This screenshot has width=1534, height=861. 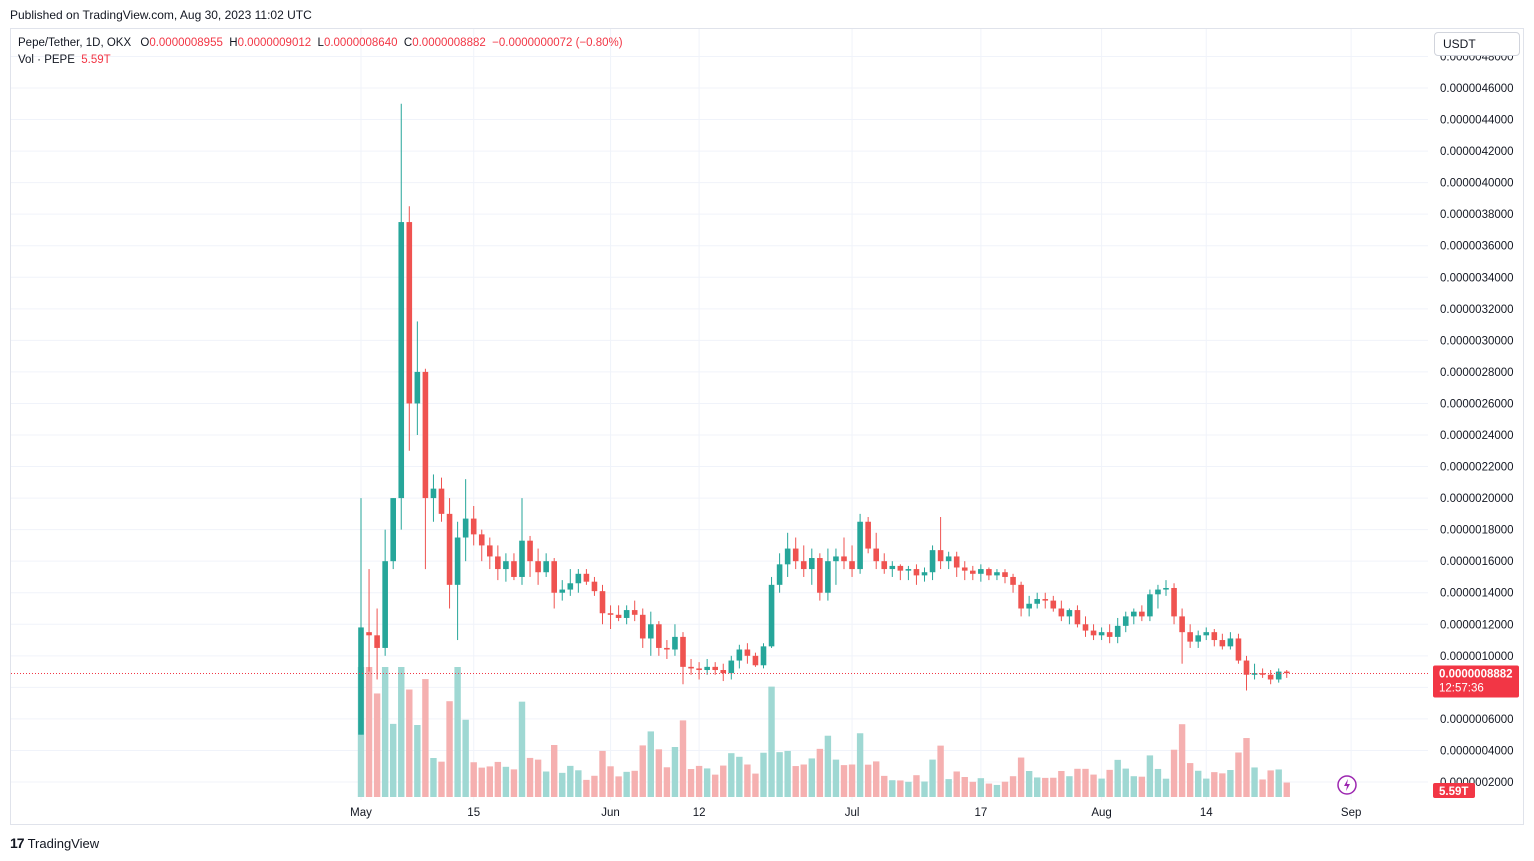 I want to click on x-tick-label: Jul, so click(x=852, y=813).